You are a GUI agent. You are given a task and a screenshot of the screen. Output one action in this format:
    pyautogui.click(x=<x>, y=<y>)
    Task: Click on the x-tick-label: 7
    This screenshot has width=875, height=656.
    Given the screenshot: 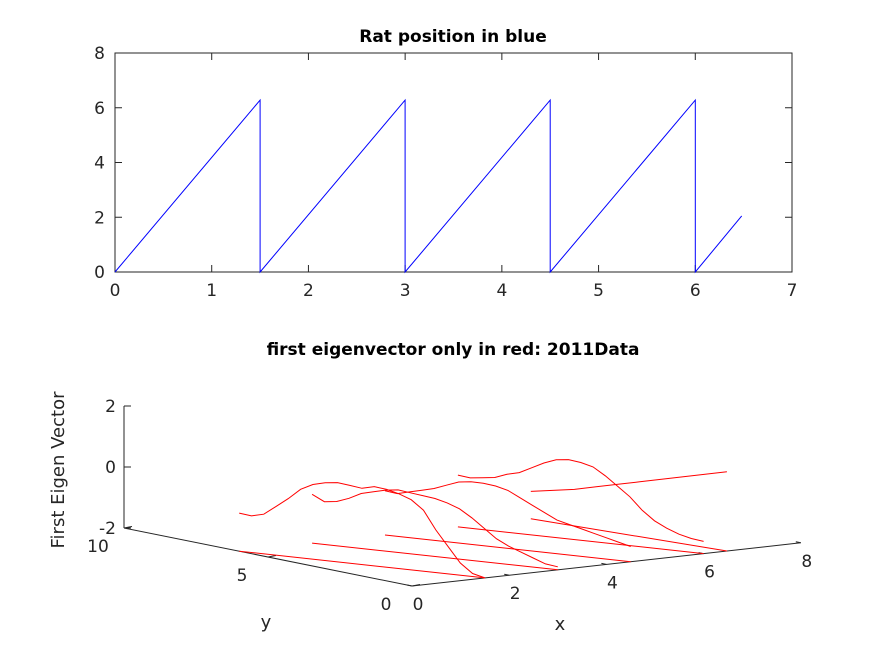 What is the action you would take?
    pyautogui.click(x=792, y=291)
    